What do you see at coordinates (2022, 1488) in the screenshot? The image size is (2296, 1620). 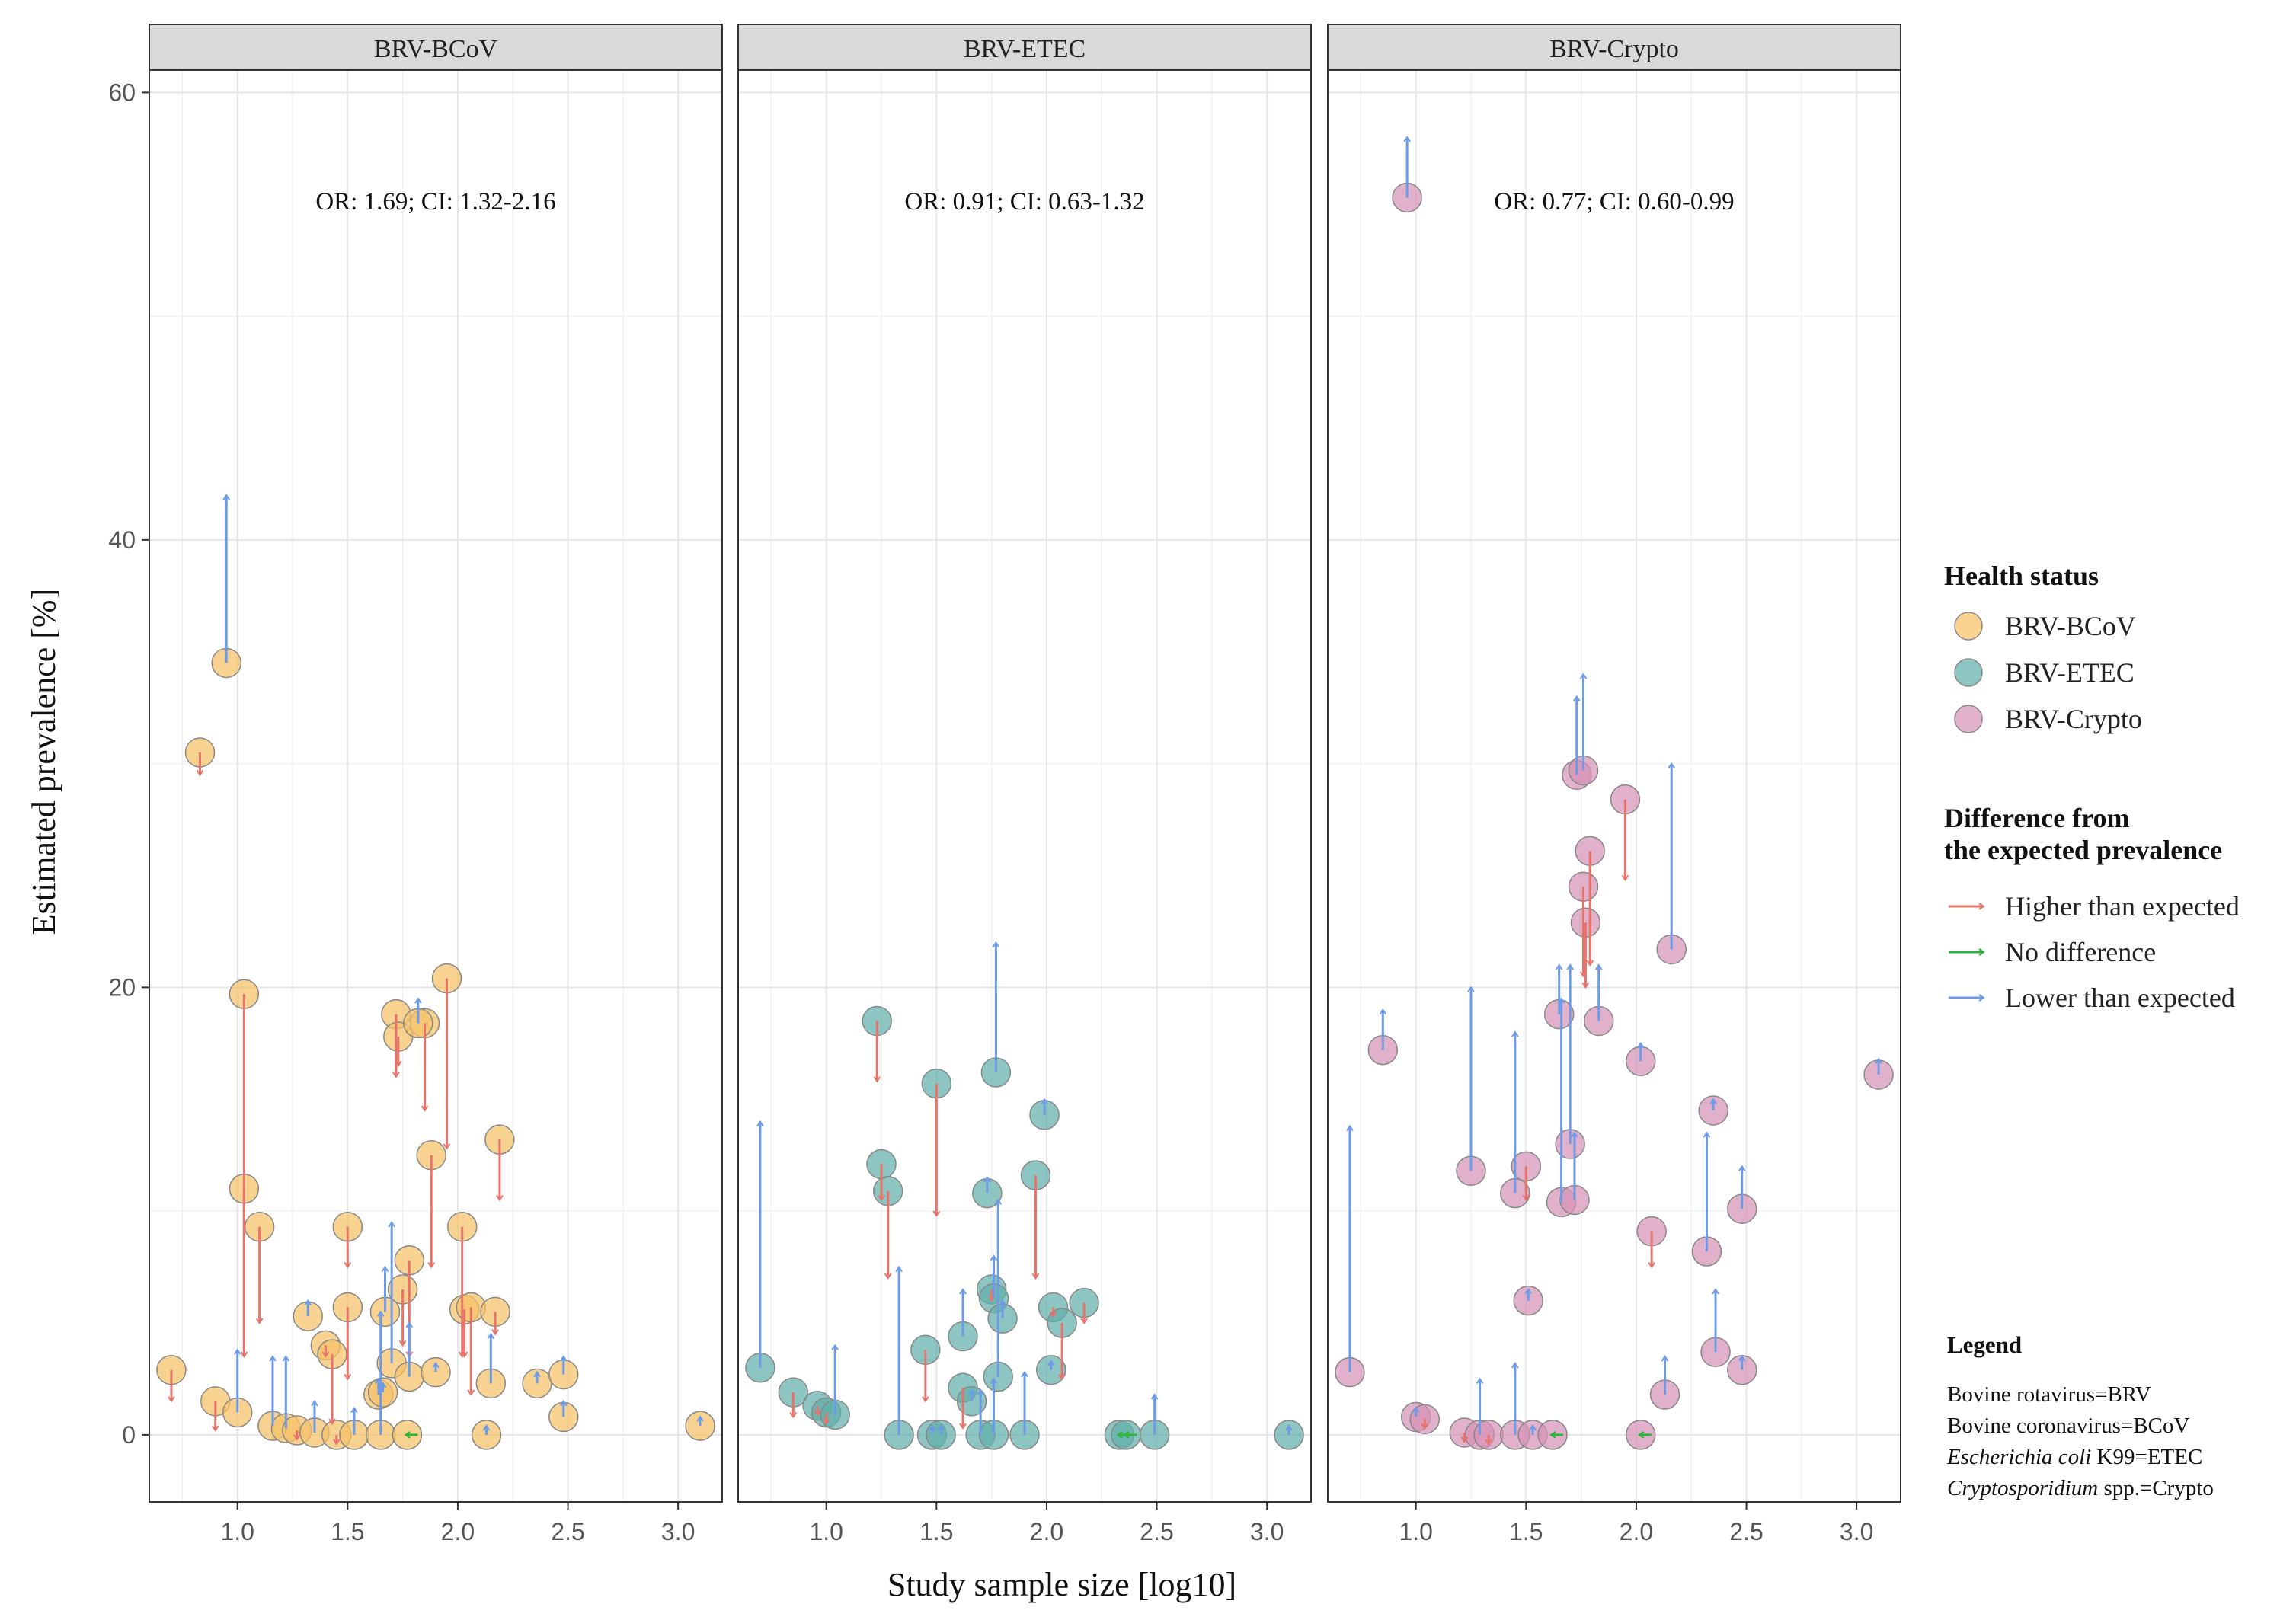 I see `note-crypto-italic: Cryptosporidium` at bounding box center [2022, 1488].